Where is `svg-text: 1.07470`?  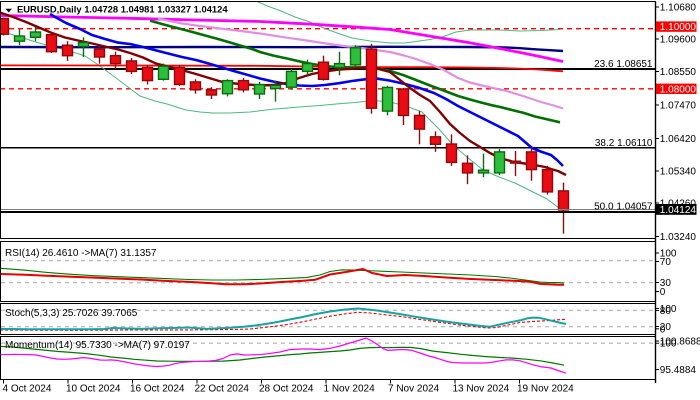 svg-text: 1.07470 is located at coordinates (678, 106).